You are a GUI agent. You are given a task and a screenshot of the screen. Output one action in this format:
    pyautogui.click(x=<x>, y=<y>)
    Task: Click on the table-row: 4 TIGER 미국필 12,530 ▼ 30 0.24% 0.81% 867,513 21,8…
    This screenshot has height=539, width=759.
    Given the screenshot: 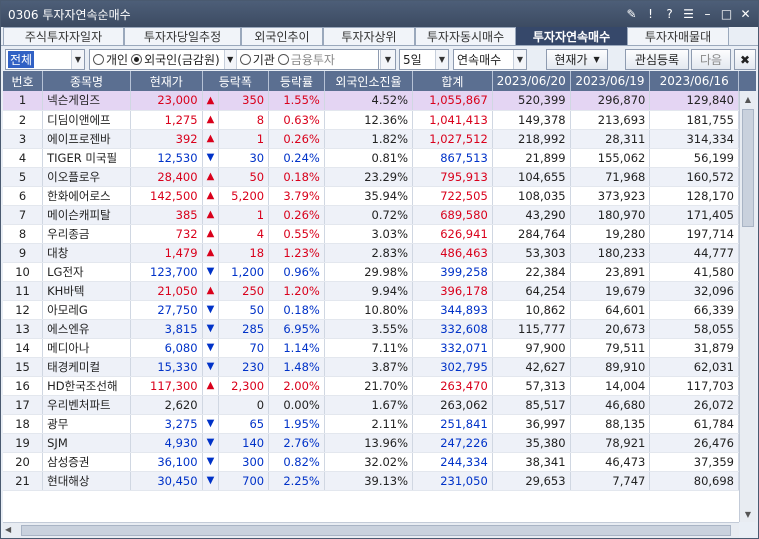 What is the action you would take?
    pyautogui.click(x=371, y=158)
    